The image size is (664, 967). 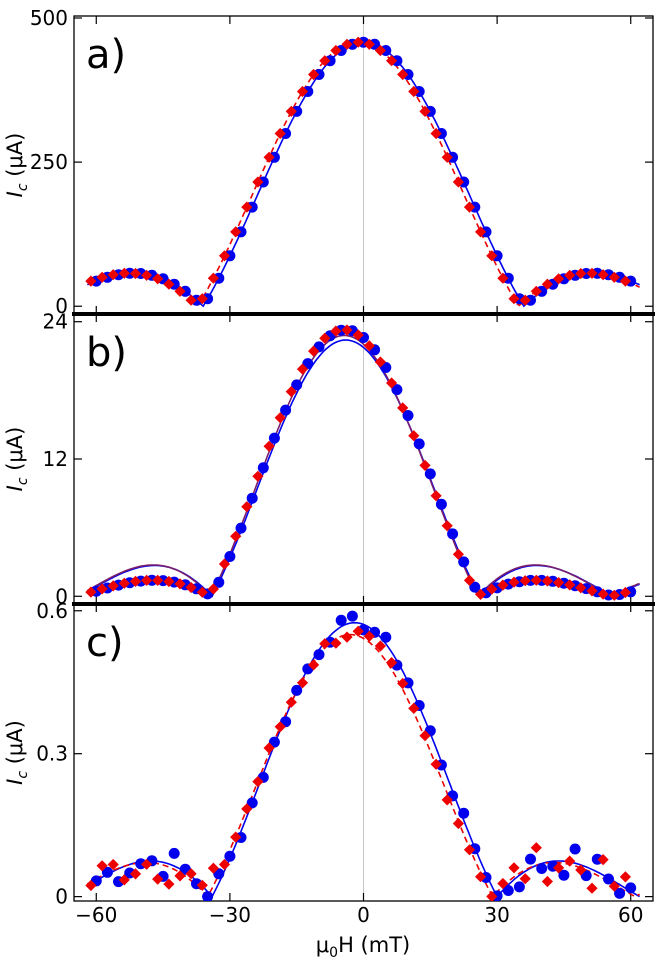 I want to click on y-tick-label: 250, so click(x=49, y=162).